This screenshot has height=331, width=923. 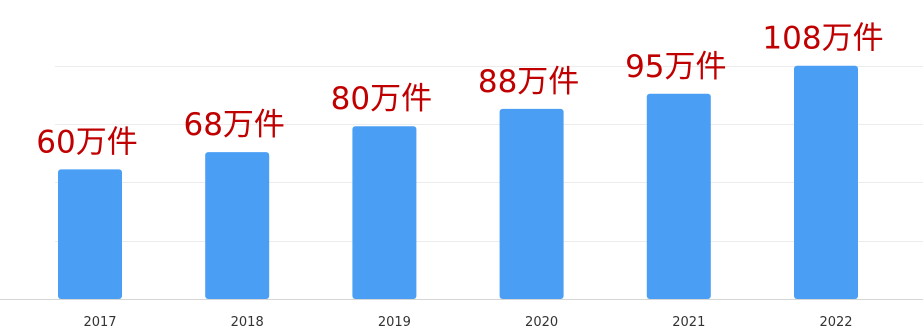 I want to click on bar-2021, so click(x=678, y=196).